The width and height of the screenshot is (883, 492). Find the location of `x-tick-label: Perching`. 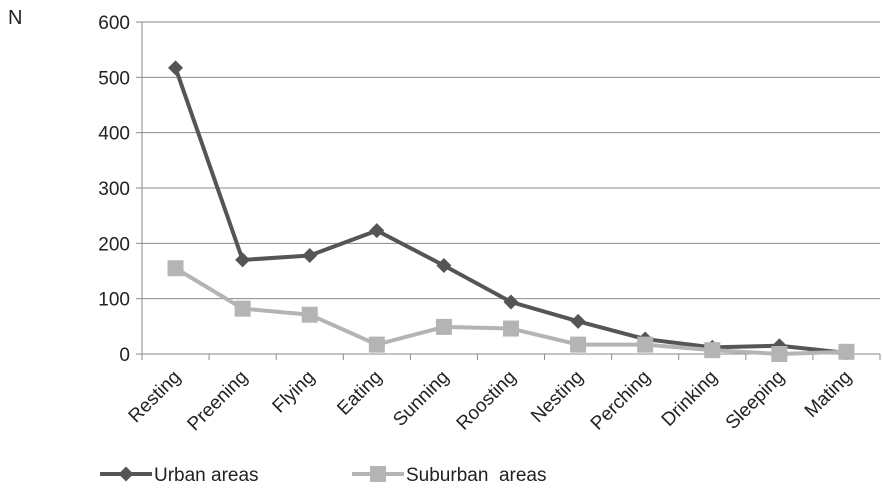

x-tick-label: Perching is located at coordinates (621, 401).